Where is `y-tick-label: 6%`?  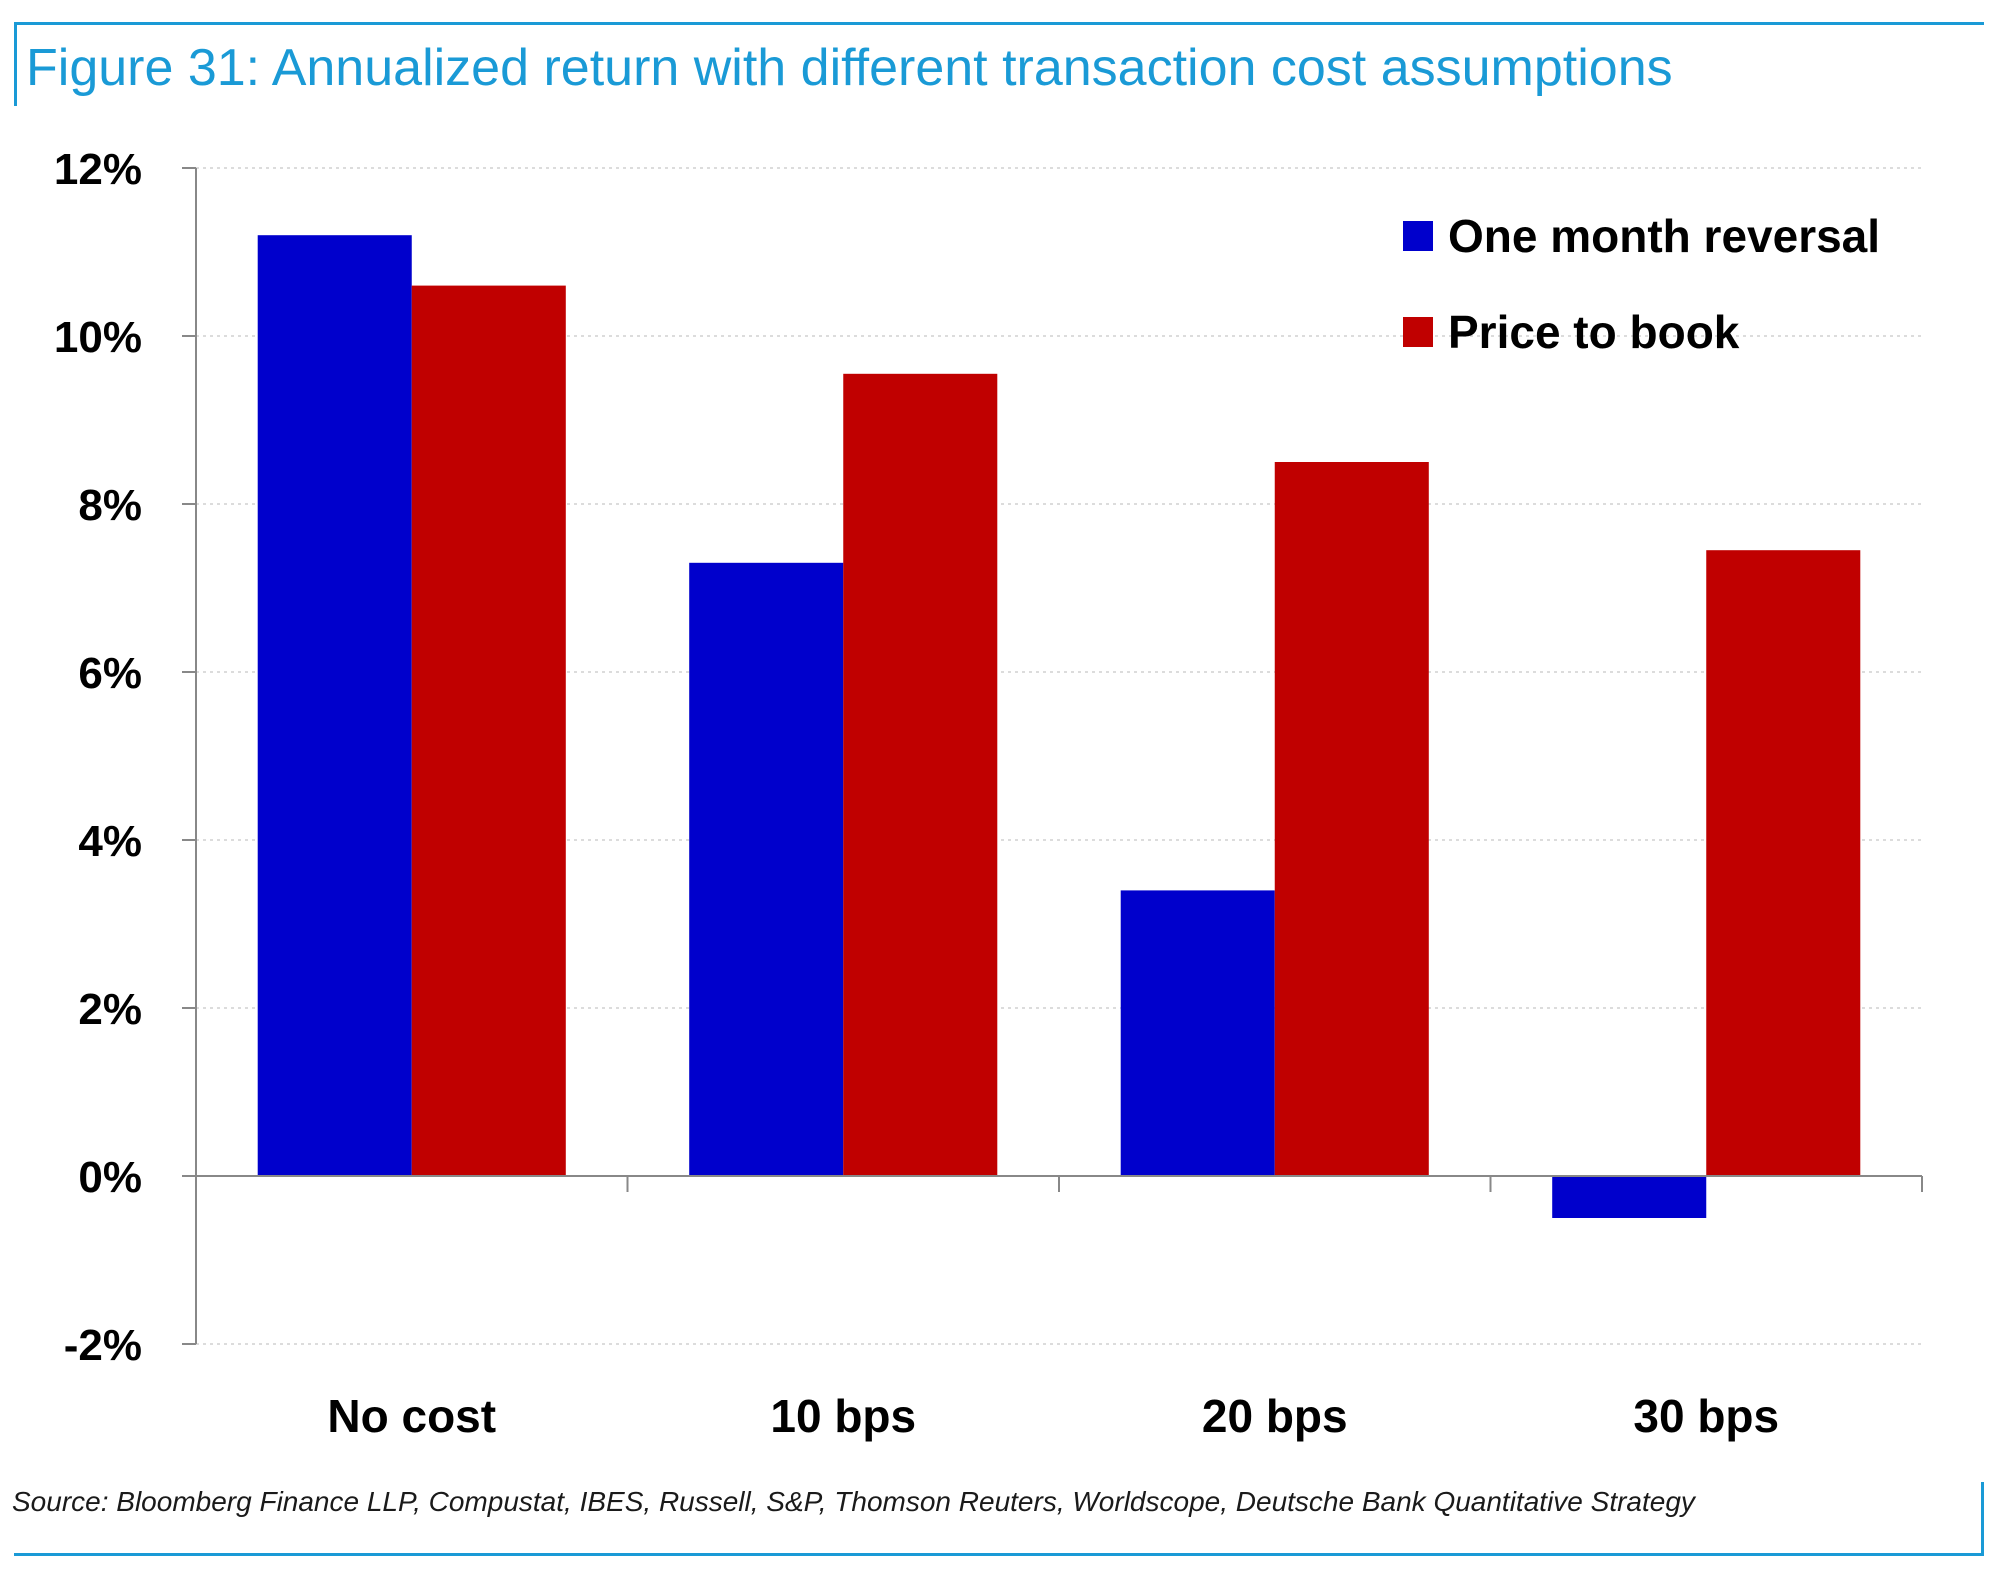 y-tick-label: 6% is located at coordinates (110, 673).